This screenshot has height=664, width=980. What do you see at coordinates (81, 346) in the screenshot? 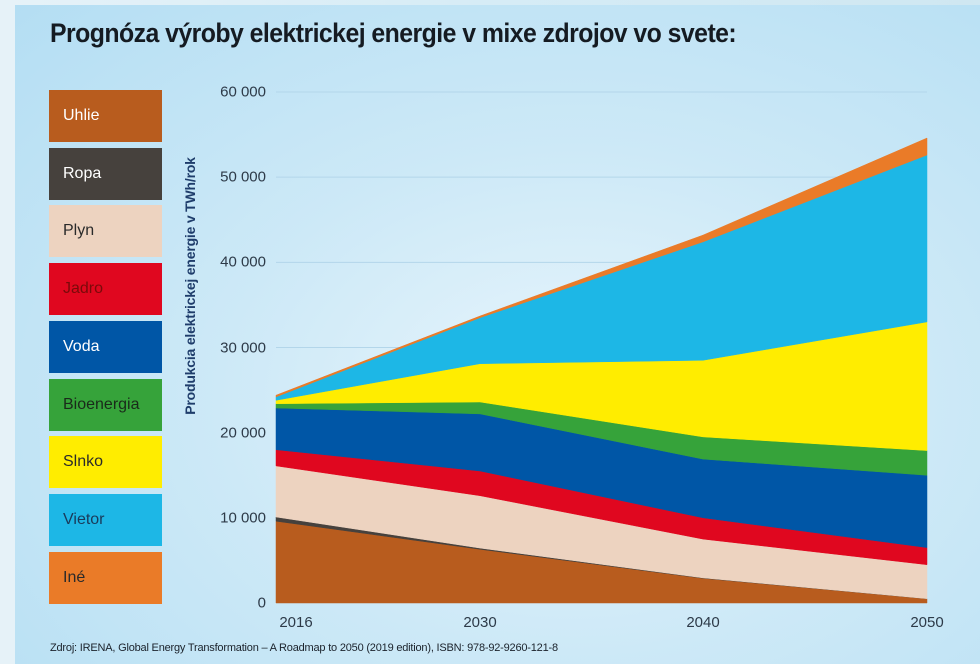
I see `legend-label: Voda` at bounding box center [81, 346].